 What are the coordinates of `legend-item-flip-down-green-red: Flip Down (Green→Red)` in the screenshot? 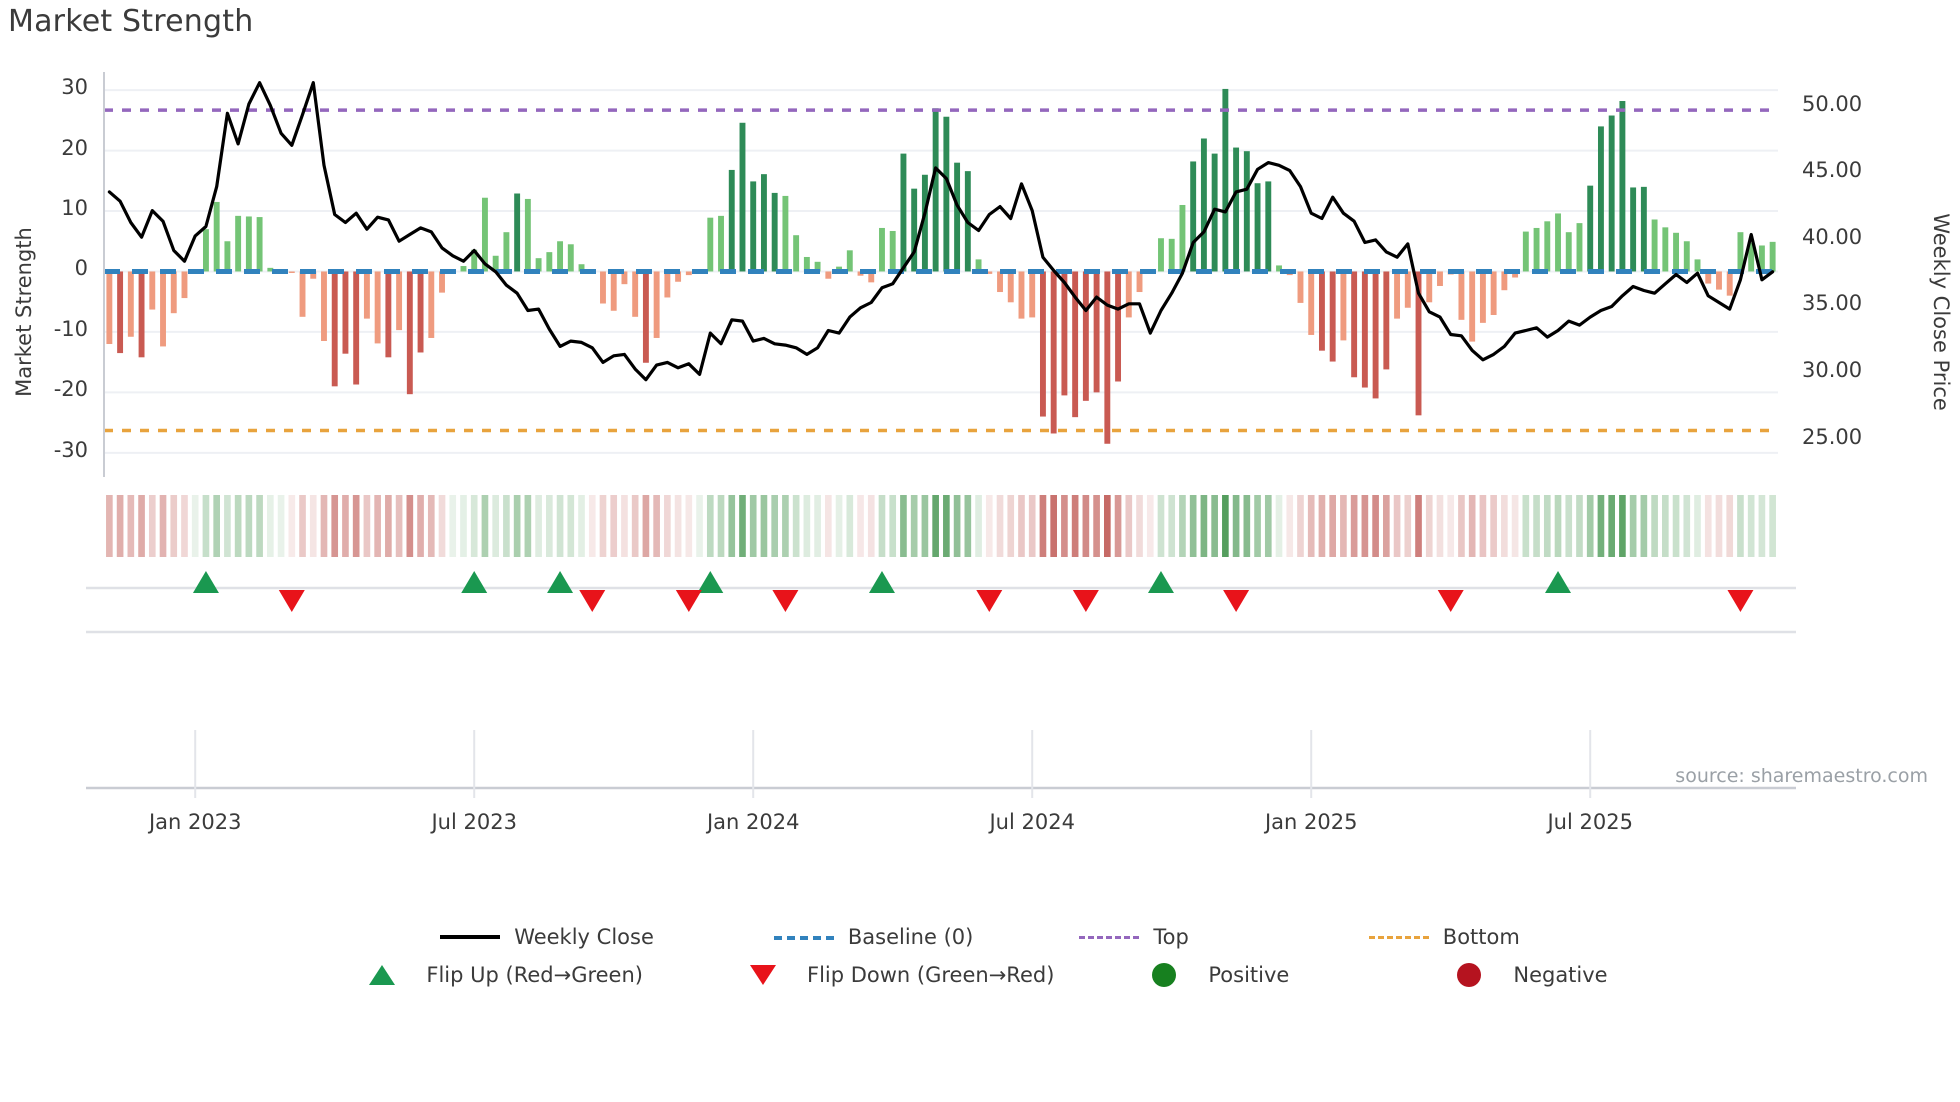 It's located at (893, 975).